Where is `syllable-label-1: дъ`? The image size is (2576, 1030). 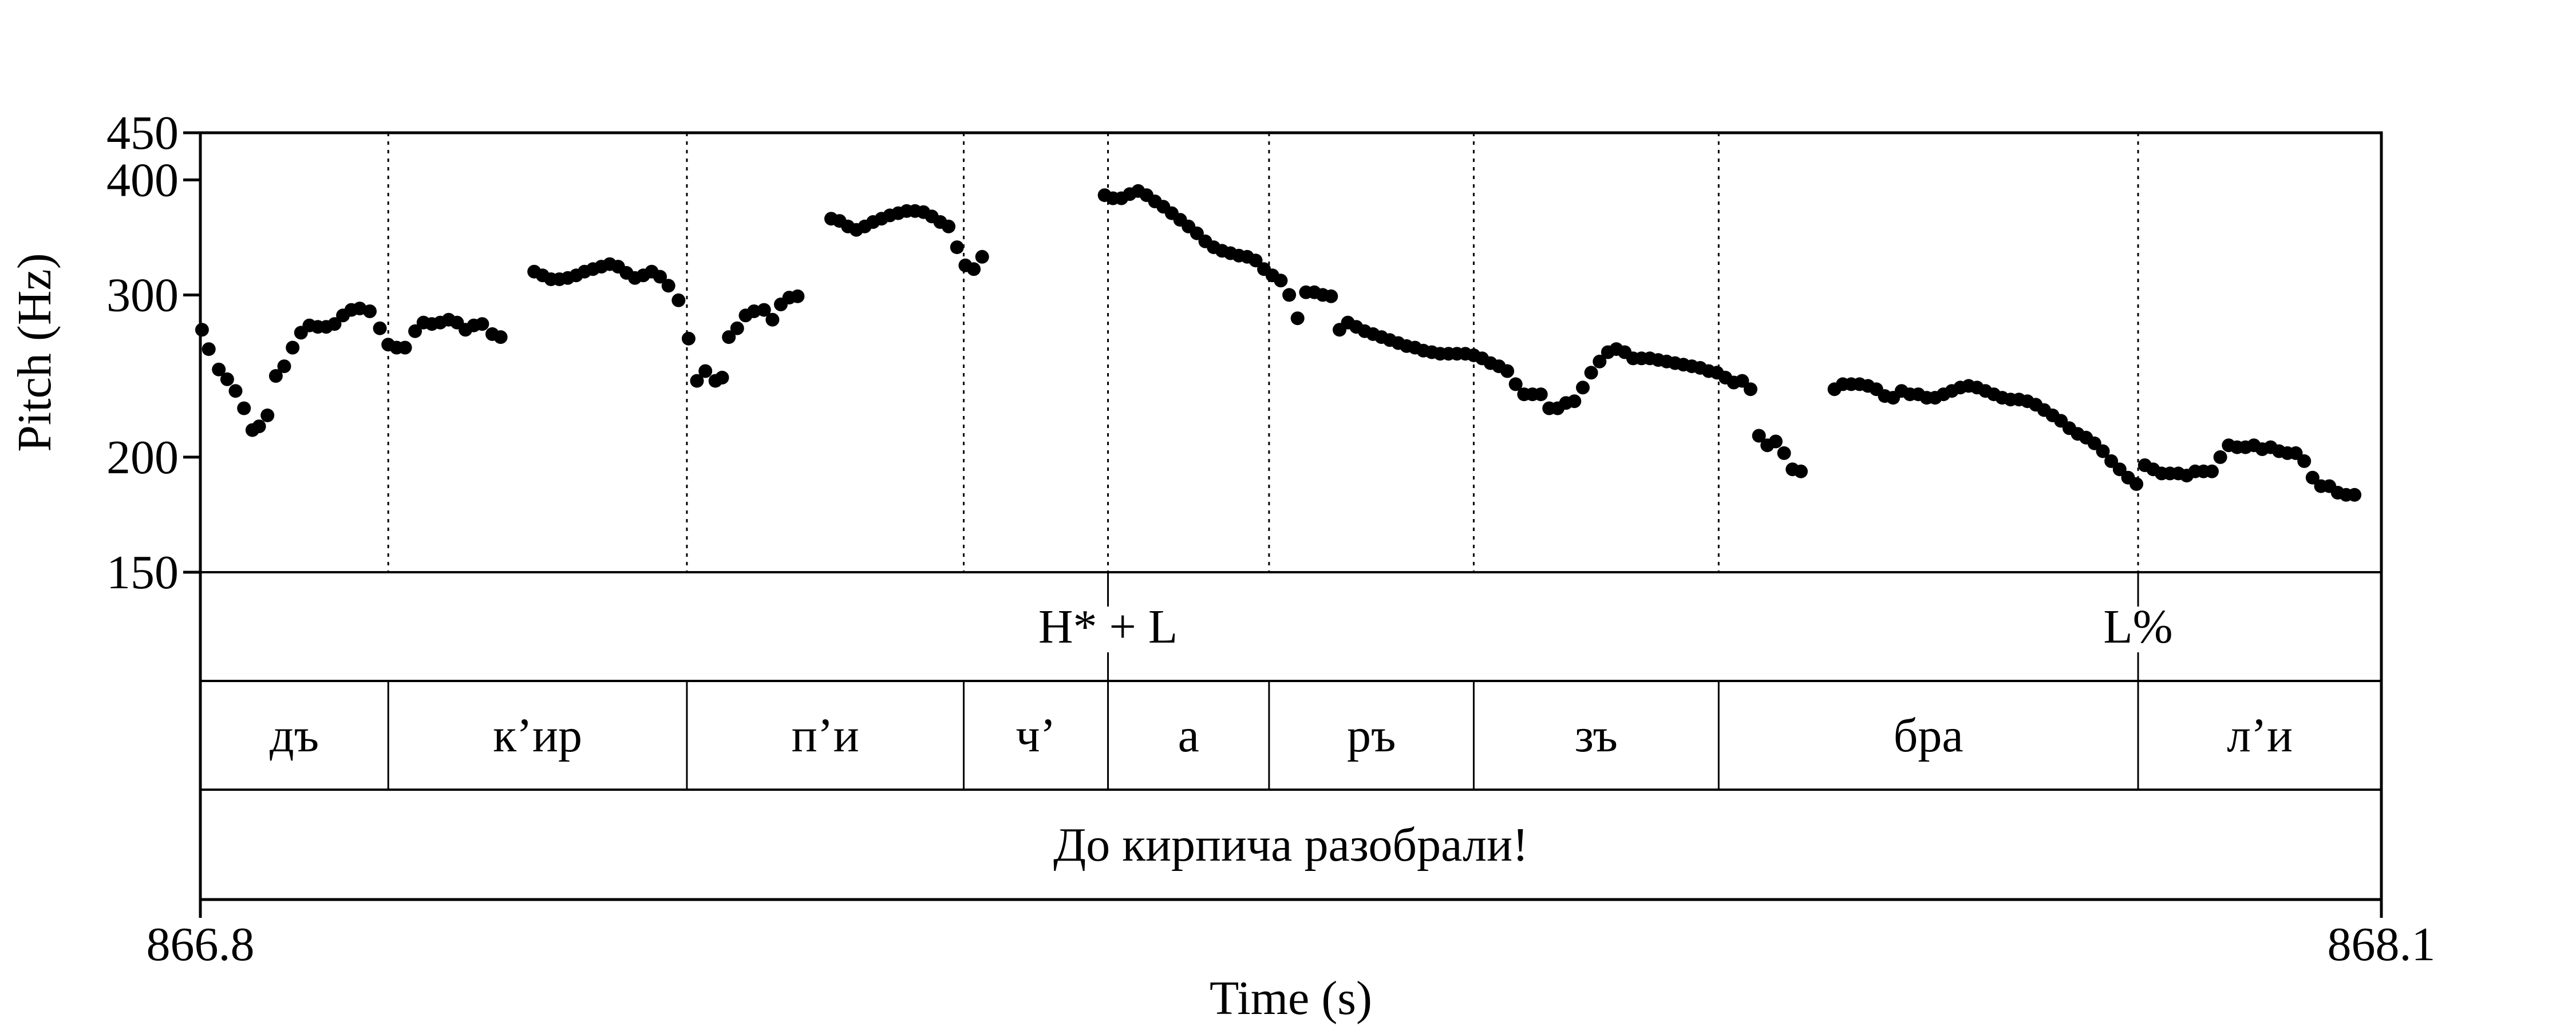
syllable-label-1: дъ is located at coordinates (294, 735).